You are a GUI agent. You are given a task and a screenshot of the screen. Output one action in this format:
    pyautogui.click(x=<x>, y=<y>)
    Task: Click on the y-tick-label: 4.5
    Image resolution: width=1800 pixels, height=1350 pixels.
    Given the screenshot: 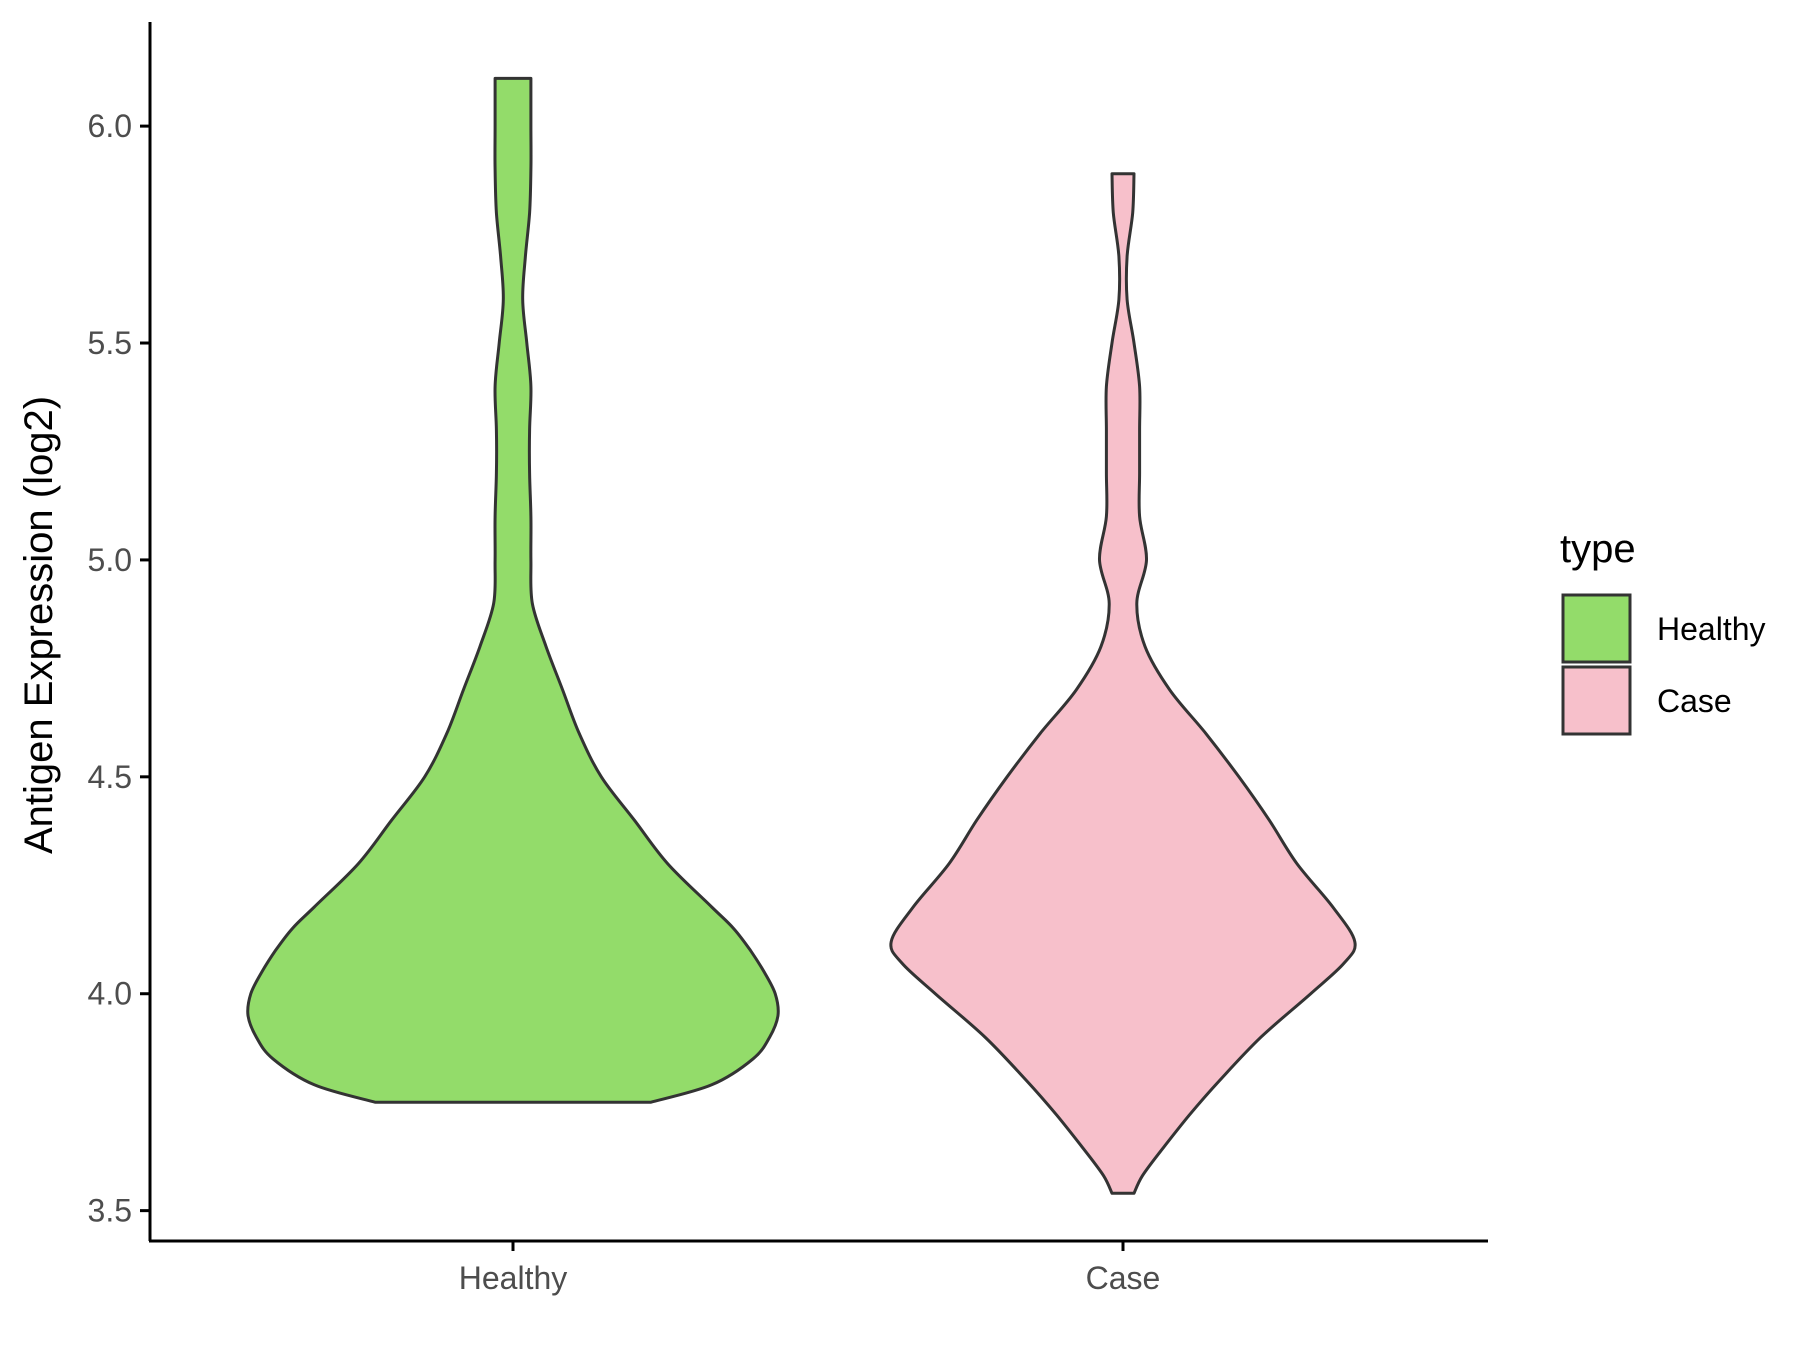 What is the action you would take?
    pyautogui.click(x=110, y=777)
    